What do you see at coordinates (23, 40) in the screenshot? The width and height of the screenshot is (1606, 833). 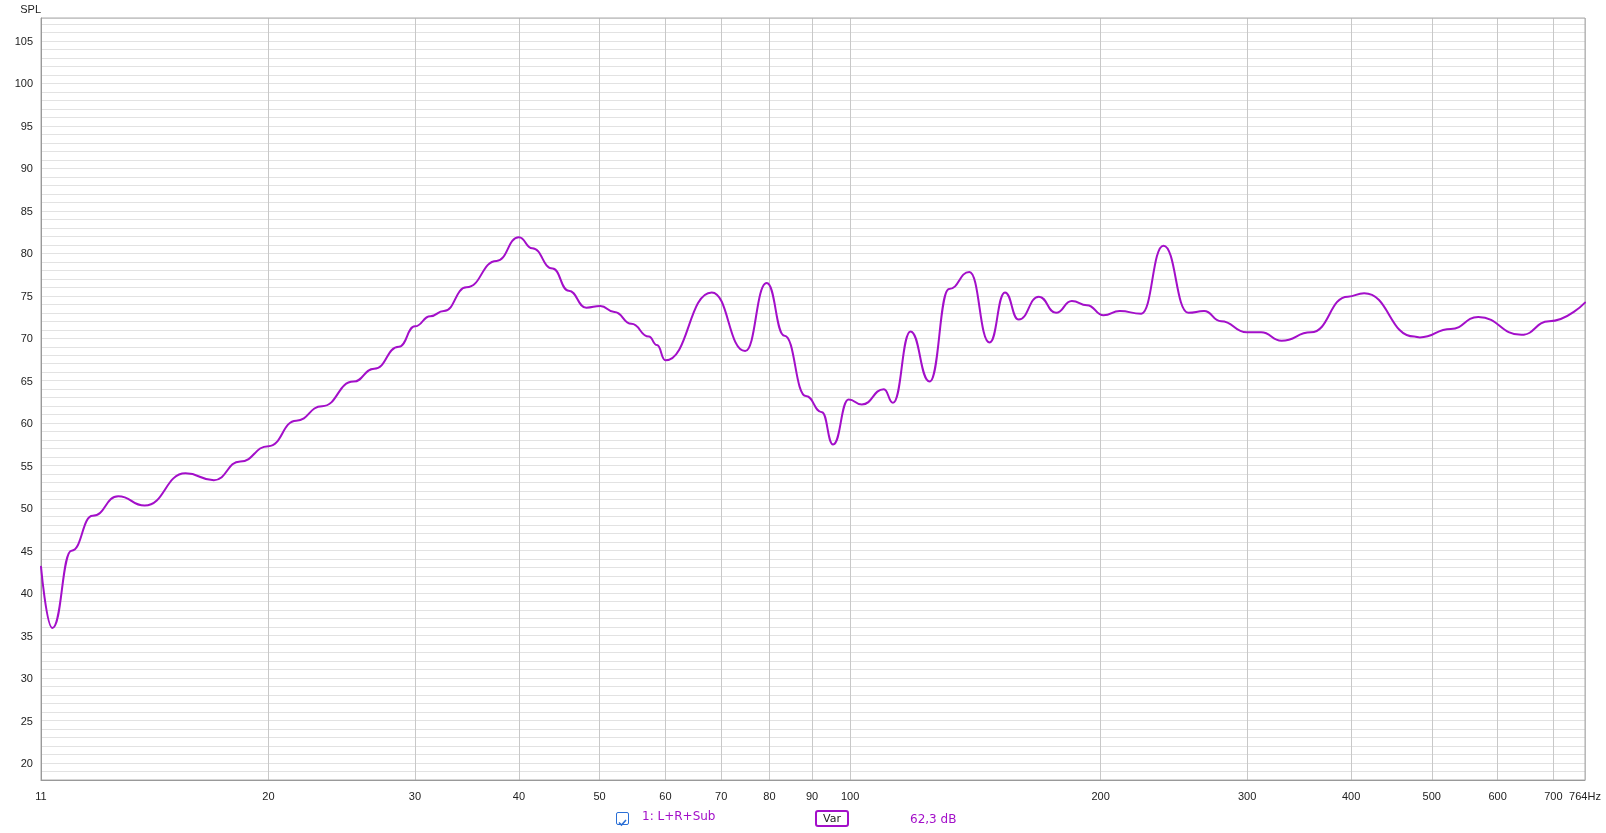 I see `y-tick-label: 105` at bounding box center [23, 40].